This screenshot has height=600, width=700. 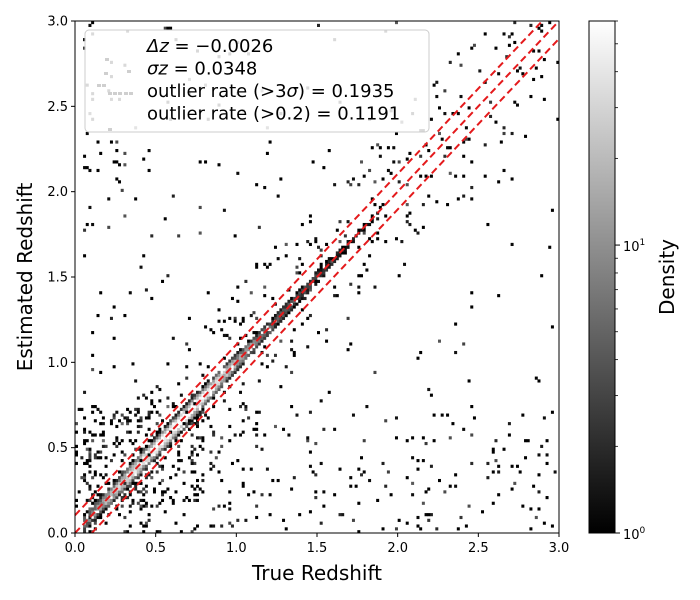 I want to click on colorbar-tick-base: 10, so click(x=631, y=247).